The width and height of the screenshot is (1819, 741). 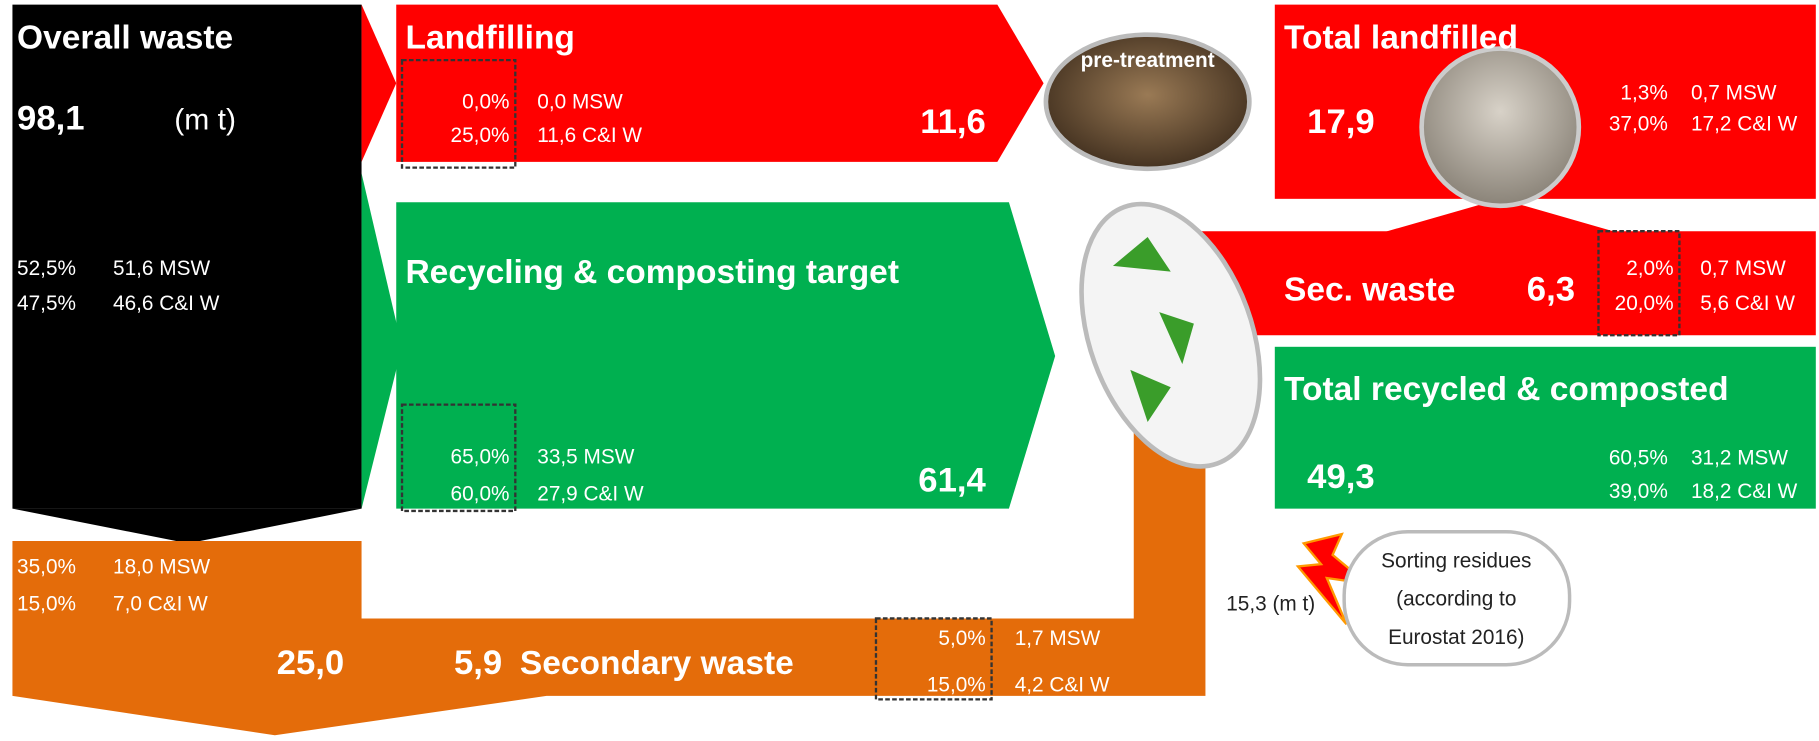 I want to click on title: Total landfilled, so click(x=1401, y=38).